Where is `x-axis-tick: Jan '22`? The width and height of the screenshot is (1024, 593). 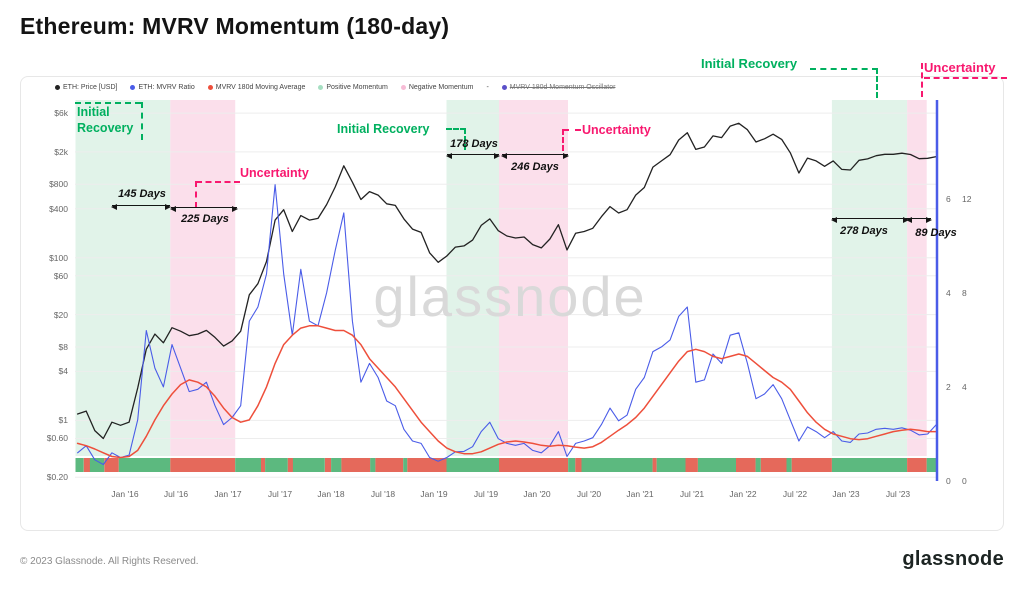
x-axis-tick: Jan '22 is located at coordinates (743, 494).